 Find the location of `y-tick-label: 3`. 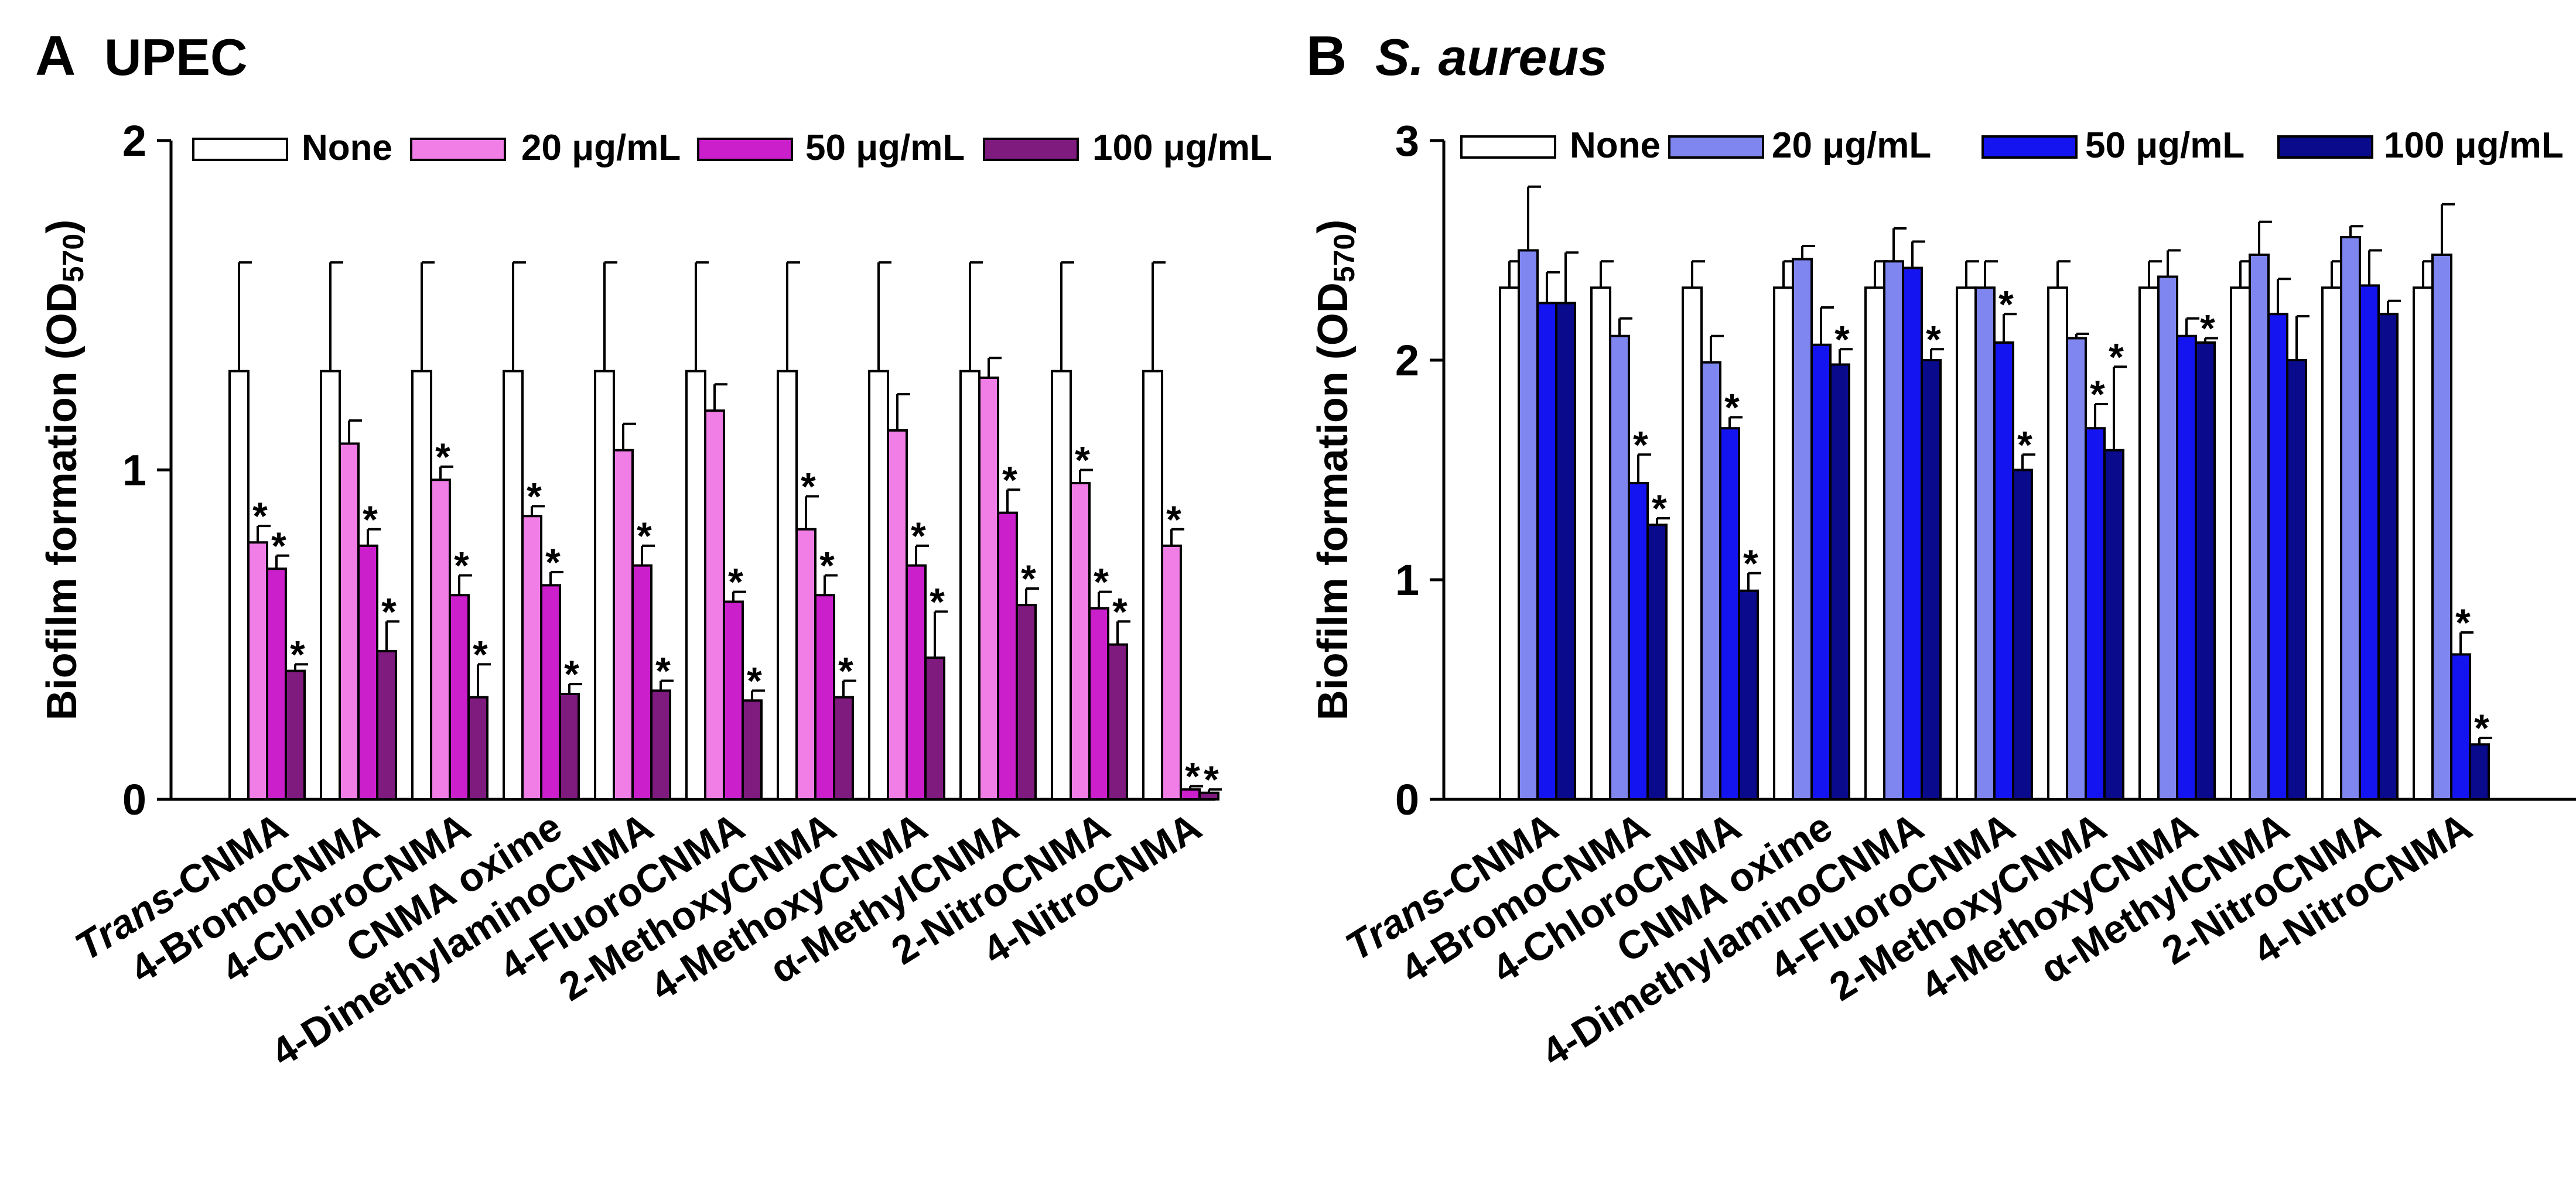

y-tick-label: 3 is located at coordinates (1407, 141).